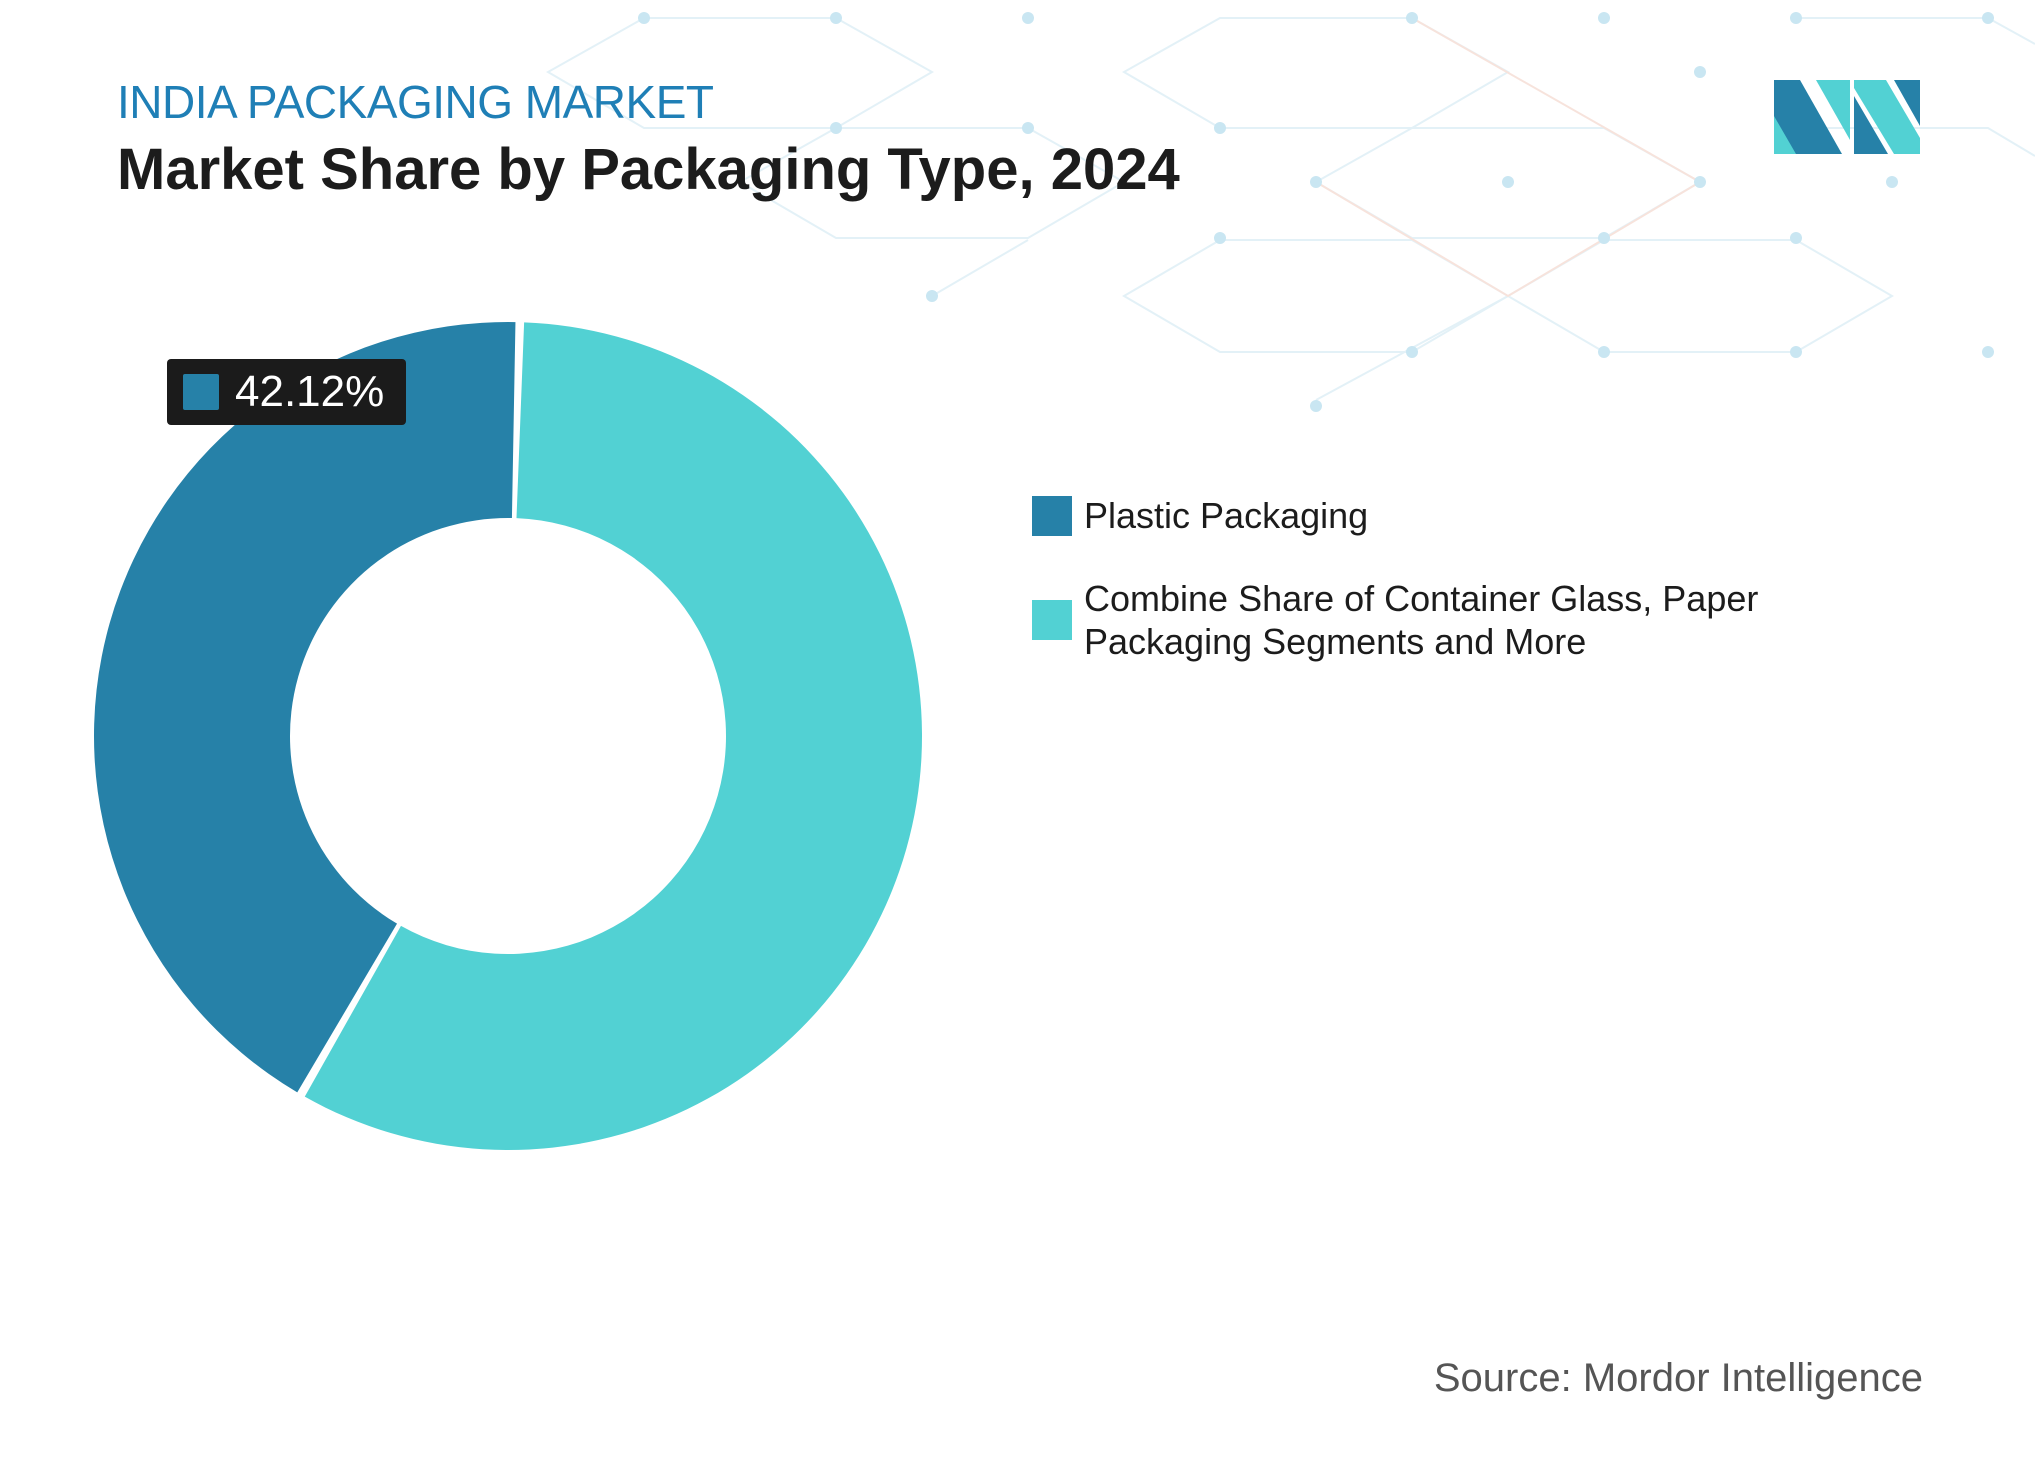  What do you see at coordinates (415, 102) in the screenshot?
I see `market-name: INDIA PACKAGING MARKET` at bounding box center [415, 102].